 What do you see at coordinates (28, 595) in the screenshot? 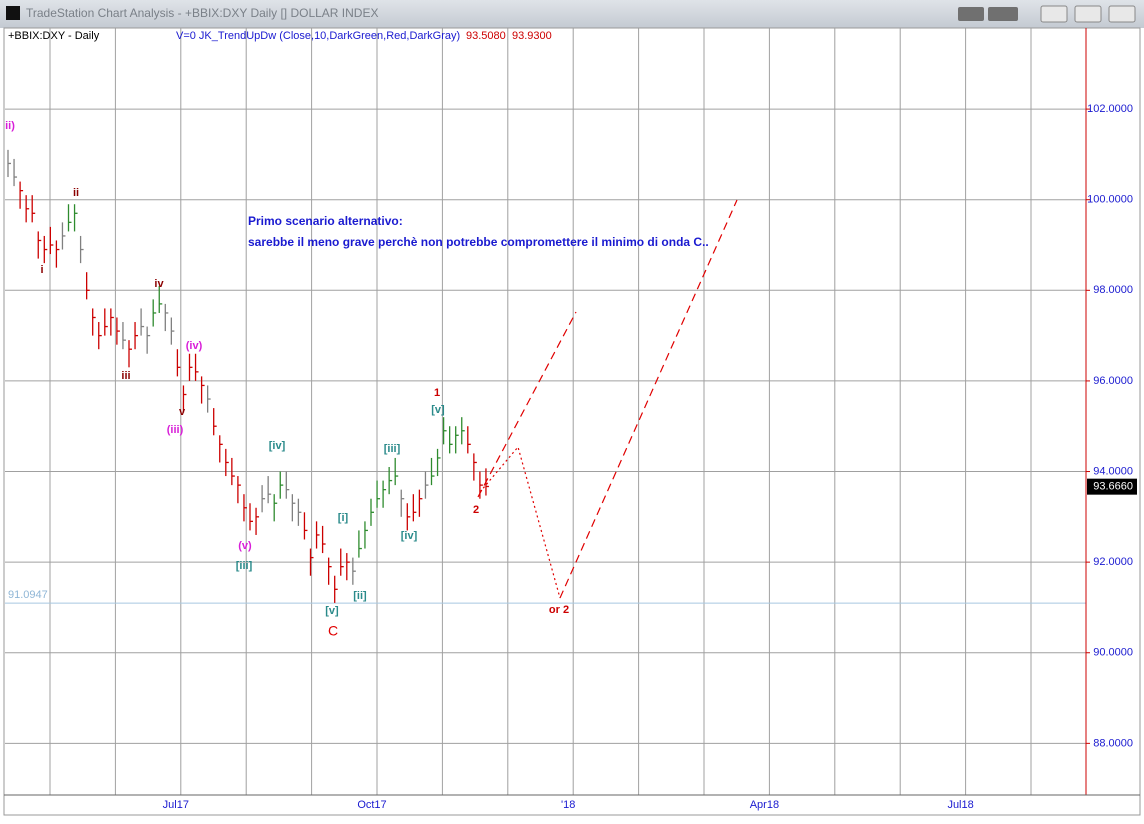
I see `low-line-label: 91.0947` at bounding box center [28, 595].